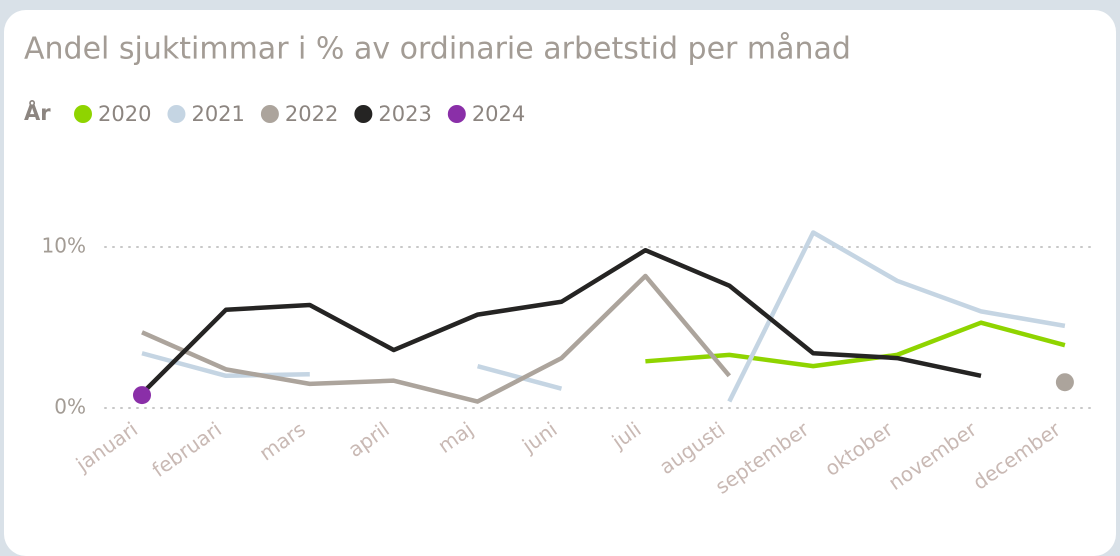 The width and height of the screenshot is (1120, 556). What do you see at coordinates (37, 112) in the screenshot?
I see `legend-title: År` at bounding box center [37, 112].